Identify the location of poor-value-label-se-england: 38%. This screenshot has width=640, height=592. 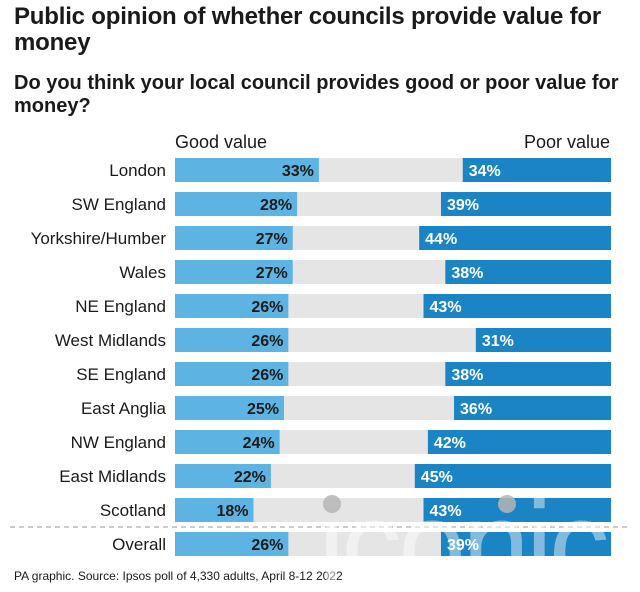
(467, 375).